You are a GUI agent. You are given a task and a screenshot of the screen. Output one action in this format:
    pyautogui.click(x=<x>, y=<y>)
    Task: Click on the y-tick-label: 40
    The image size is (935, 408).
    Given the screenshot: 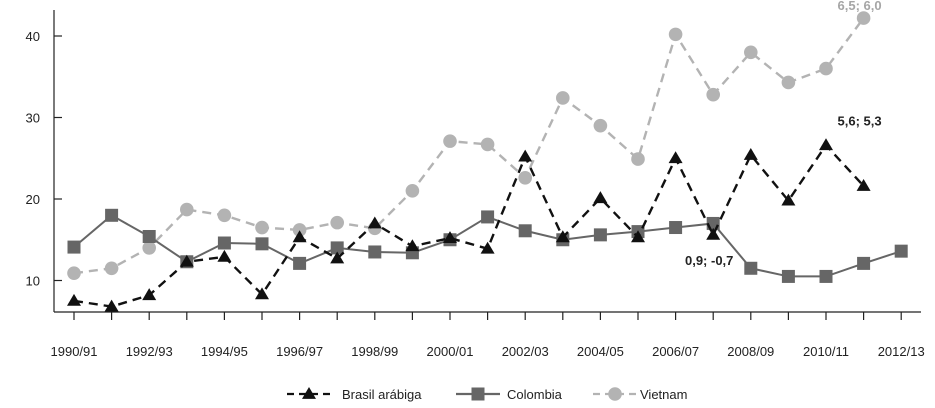 What is the action you would take?
    pyautogui.click(x=33, y=36)
    